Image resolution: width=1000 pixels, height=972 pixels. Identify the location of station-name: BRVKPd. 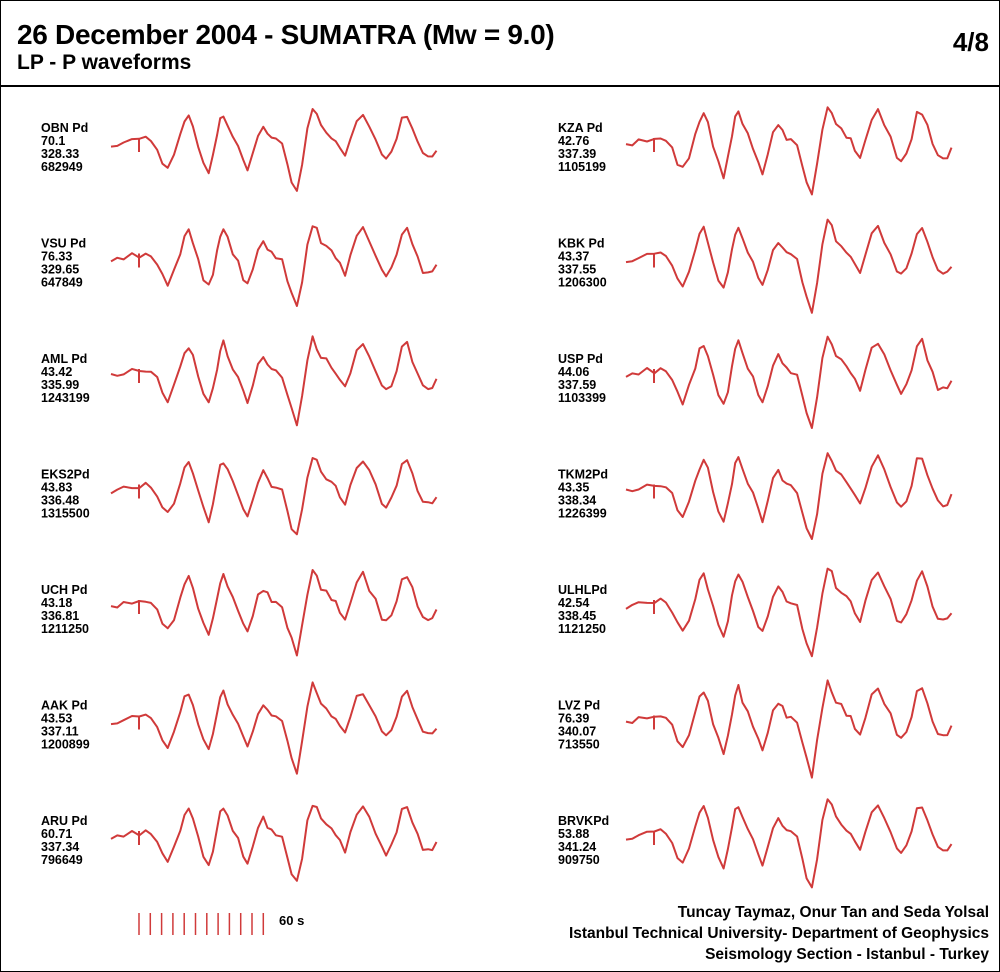
(583, 821).